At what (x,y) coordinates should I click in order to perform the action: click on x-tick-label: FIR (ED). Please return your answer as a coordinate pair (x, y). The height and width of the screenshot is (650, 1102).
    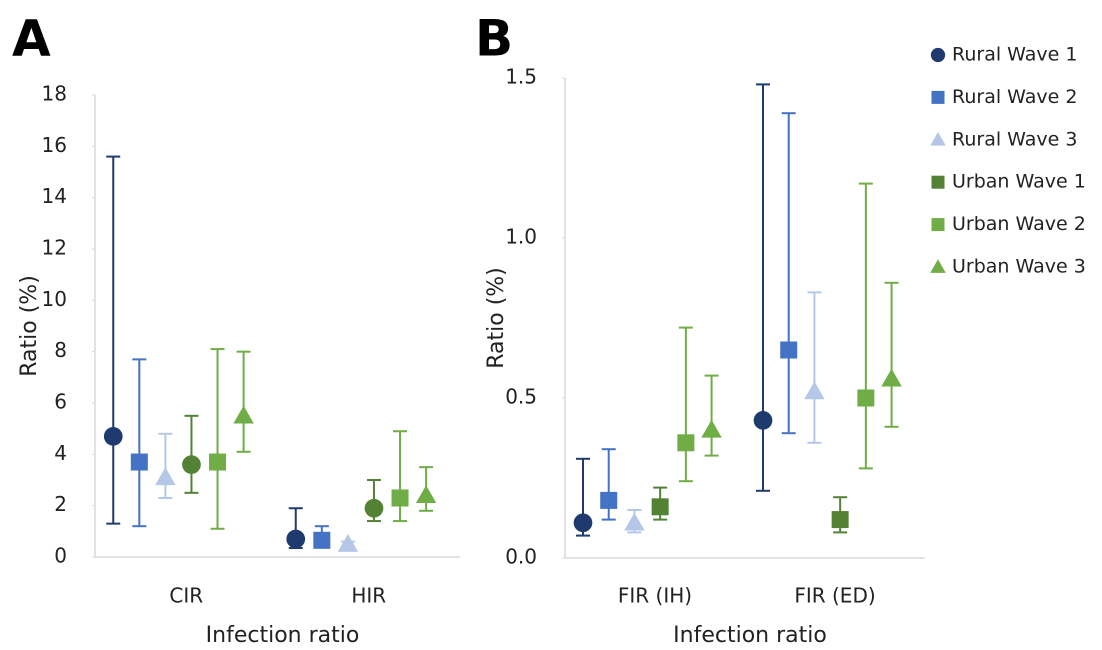
    Looking at the image, I should click on (834, 596).